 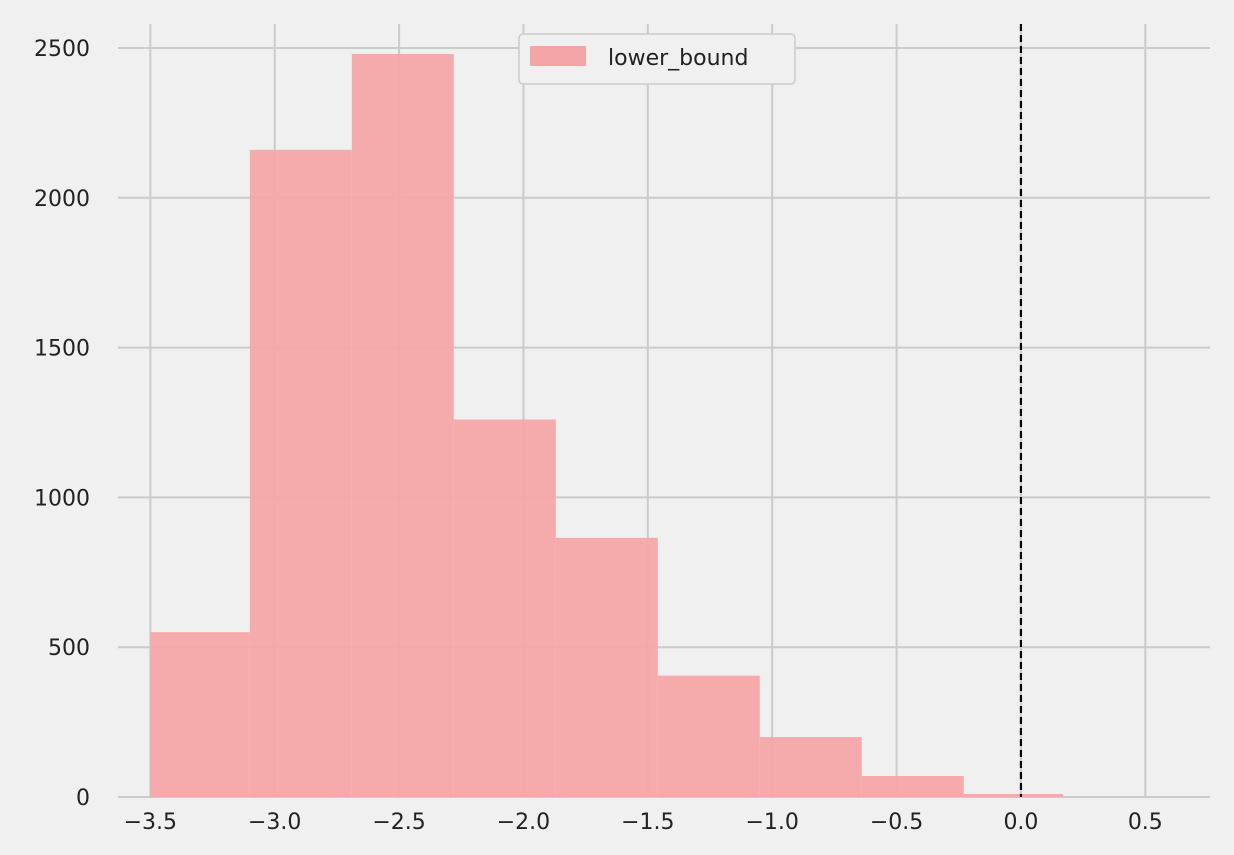 What do you see at coordinates (1020, 822) in the screenshot?
I see `x-tick-label: 0.0` at bounding box center [1020, 822].